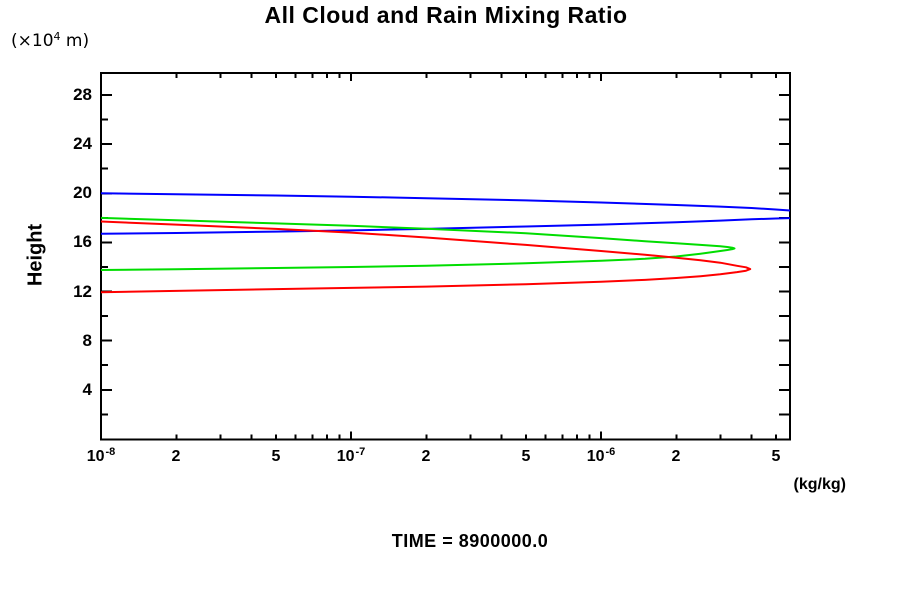 The height and width of the screenshot is (600, 900). I want to click on y-axis-title: Height, so click(35, 255).